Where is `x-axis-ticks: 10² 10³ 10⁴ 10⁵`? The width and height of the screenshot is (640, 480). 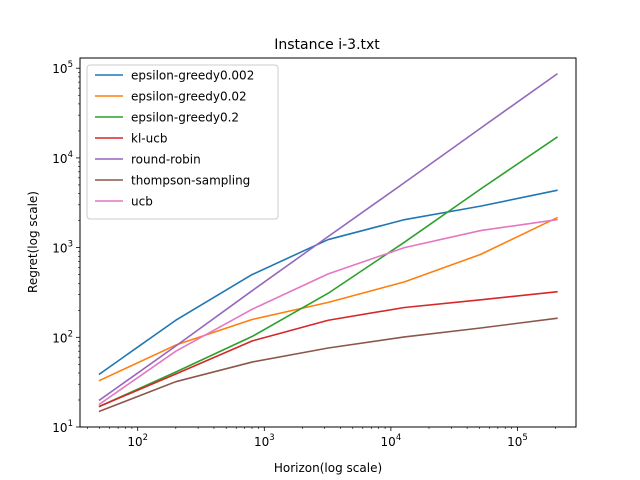
x-axis-ticks: 10² 10³ 10⁴ 10⁵ is located at coordinates (321, 438).